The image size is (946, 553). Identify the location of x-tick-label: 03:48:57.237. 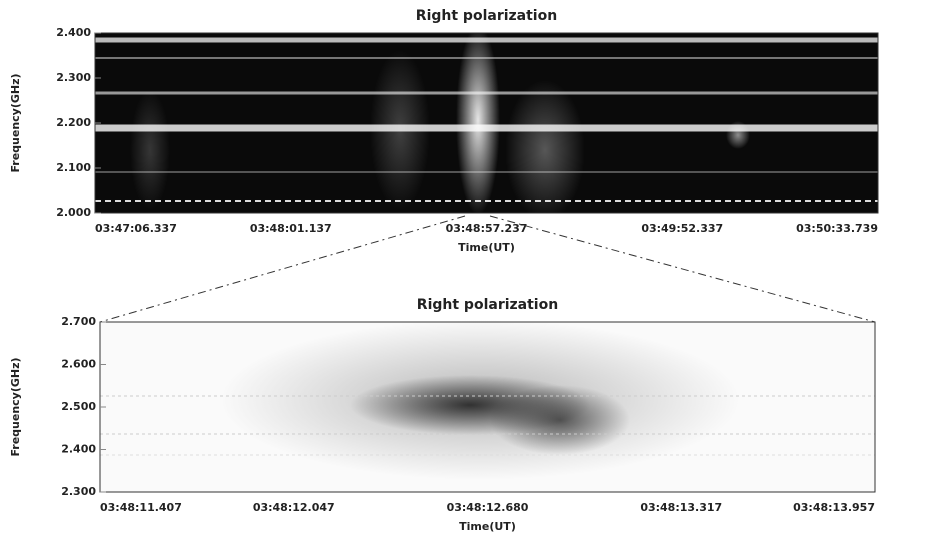
(487, 228).